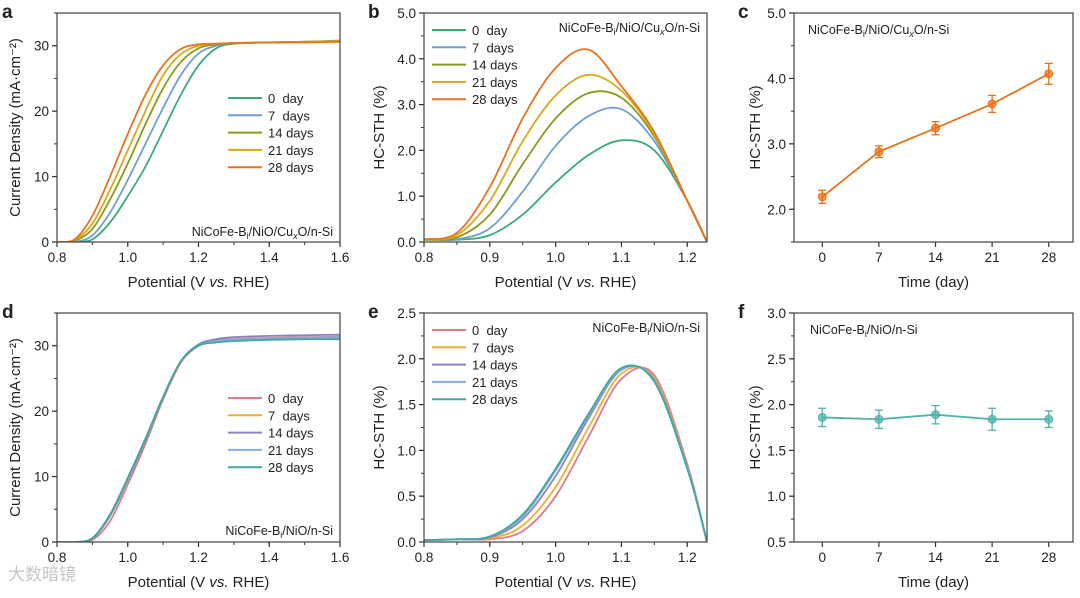  What do you see at coordinates (406, 59) in the screenshot?
I see `y-tick-label: 4.0` at bounding box center [406, 59].